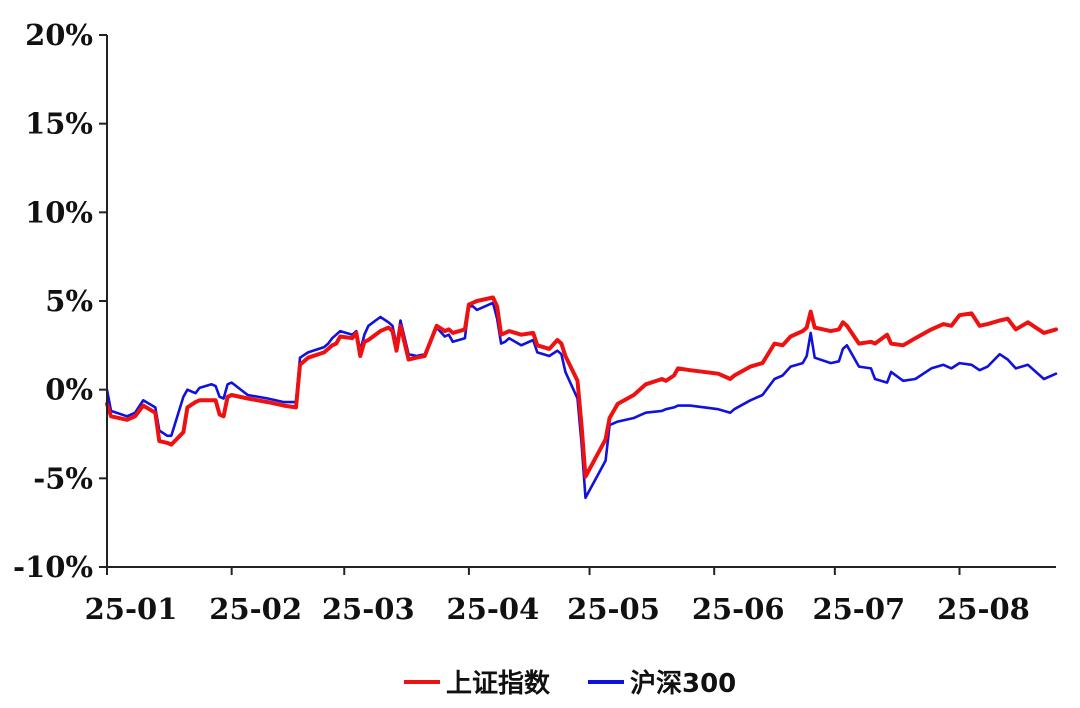  Describe the element at coordinates (613, 609) in the screenshot. I see `x-tick-label: 25-05` at that location.